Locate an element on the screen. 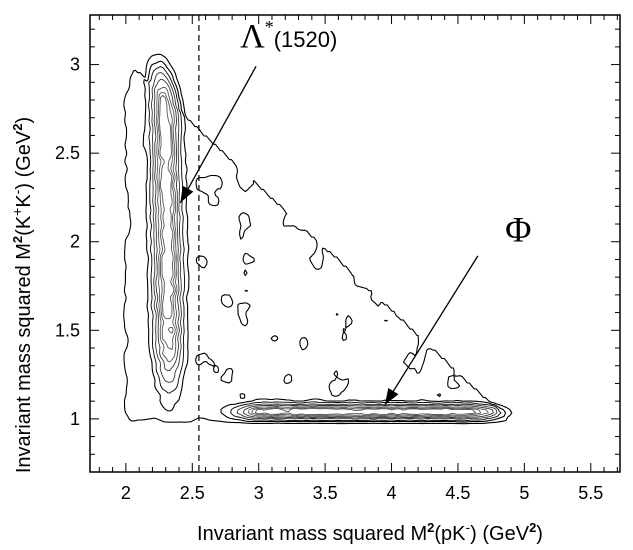 Image resolution: width=633 pixels, height=550 pixels. y-tick-label: 2 is located at coordinates (75, 242).